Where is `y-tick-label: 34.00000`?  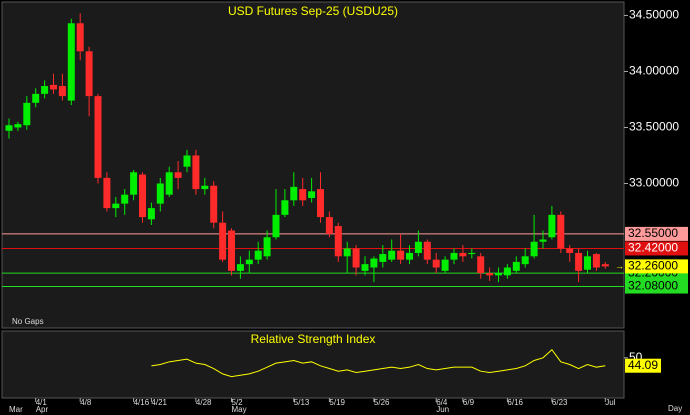
y-tick-label: 34.00000 is located at coordinates (654, 71).